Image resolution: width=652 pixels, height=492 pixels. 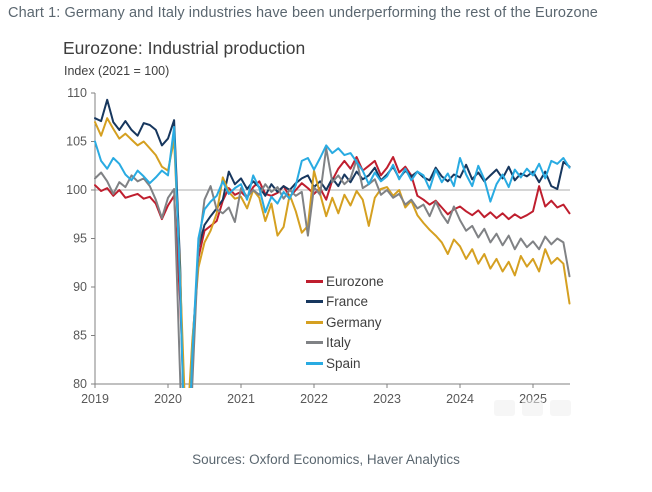 I want to click on legend-item-germany: Germany, so click(x=366, y=322).